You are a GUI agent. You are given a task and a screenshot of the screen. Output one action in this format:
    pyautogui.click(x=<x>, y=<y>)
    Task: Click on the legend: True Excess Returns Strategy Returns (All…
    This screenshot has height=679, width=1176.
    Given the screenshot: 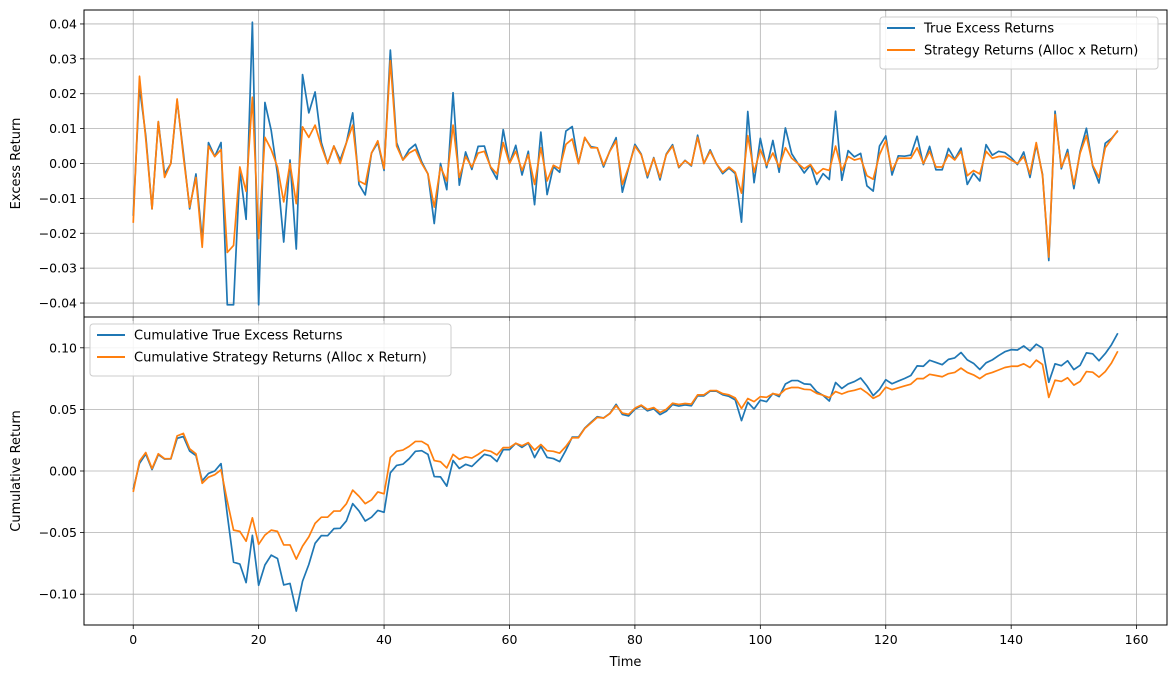 What is the action you would take?
    pyautogui.click(x=1019, y=43)
    